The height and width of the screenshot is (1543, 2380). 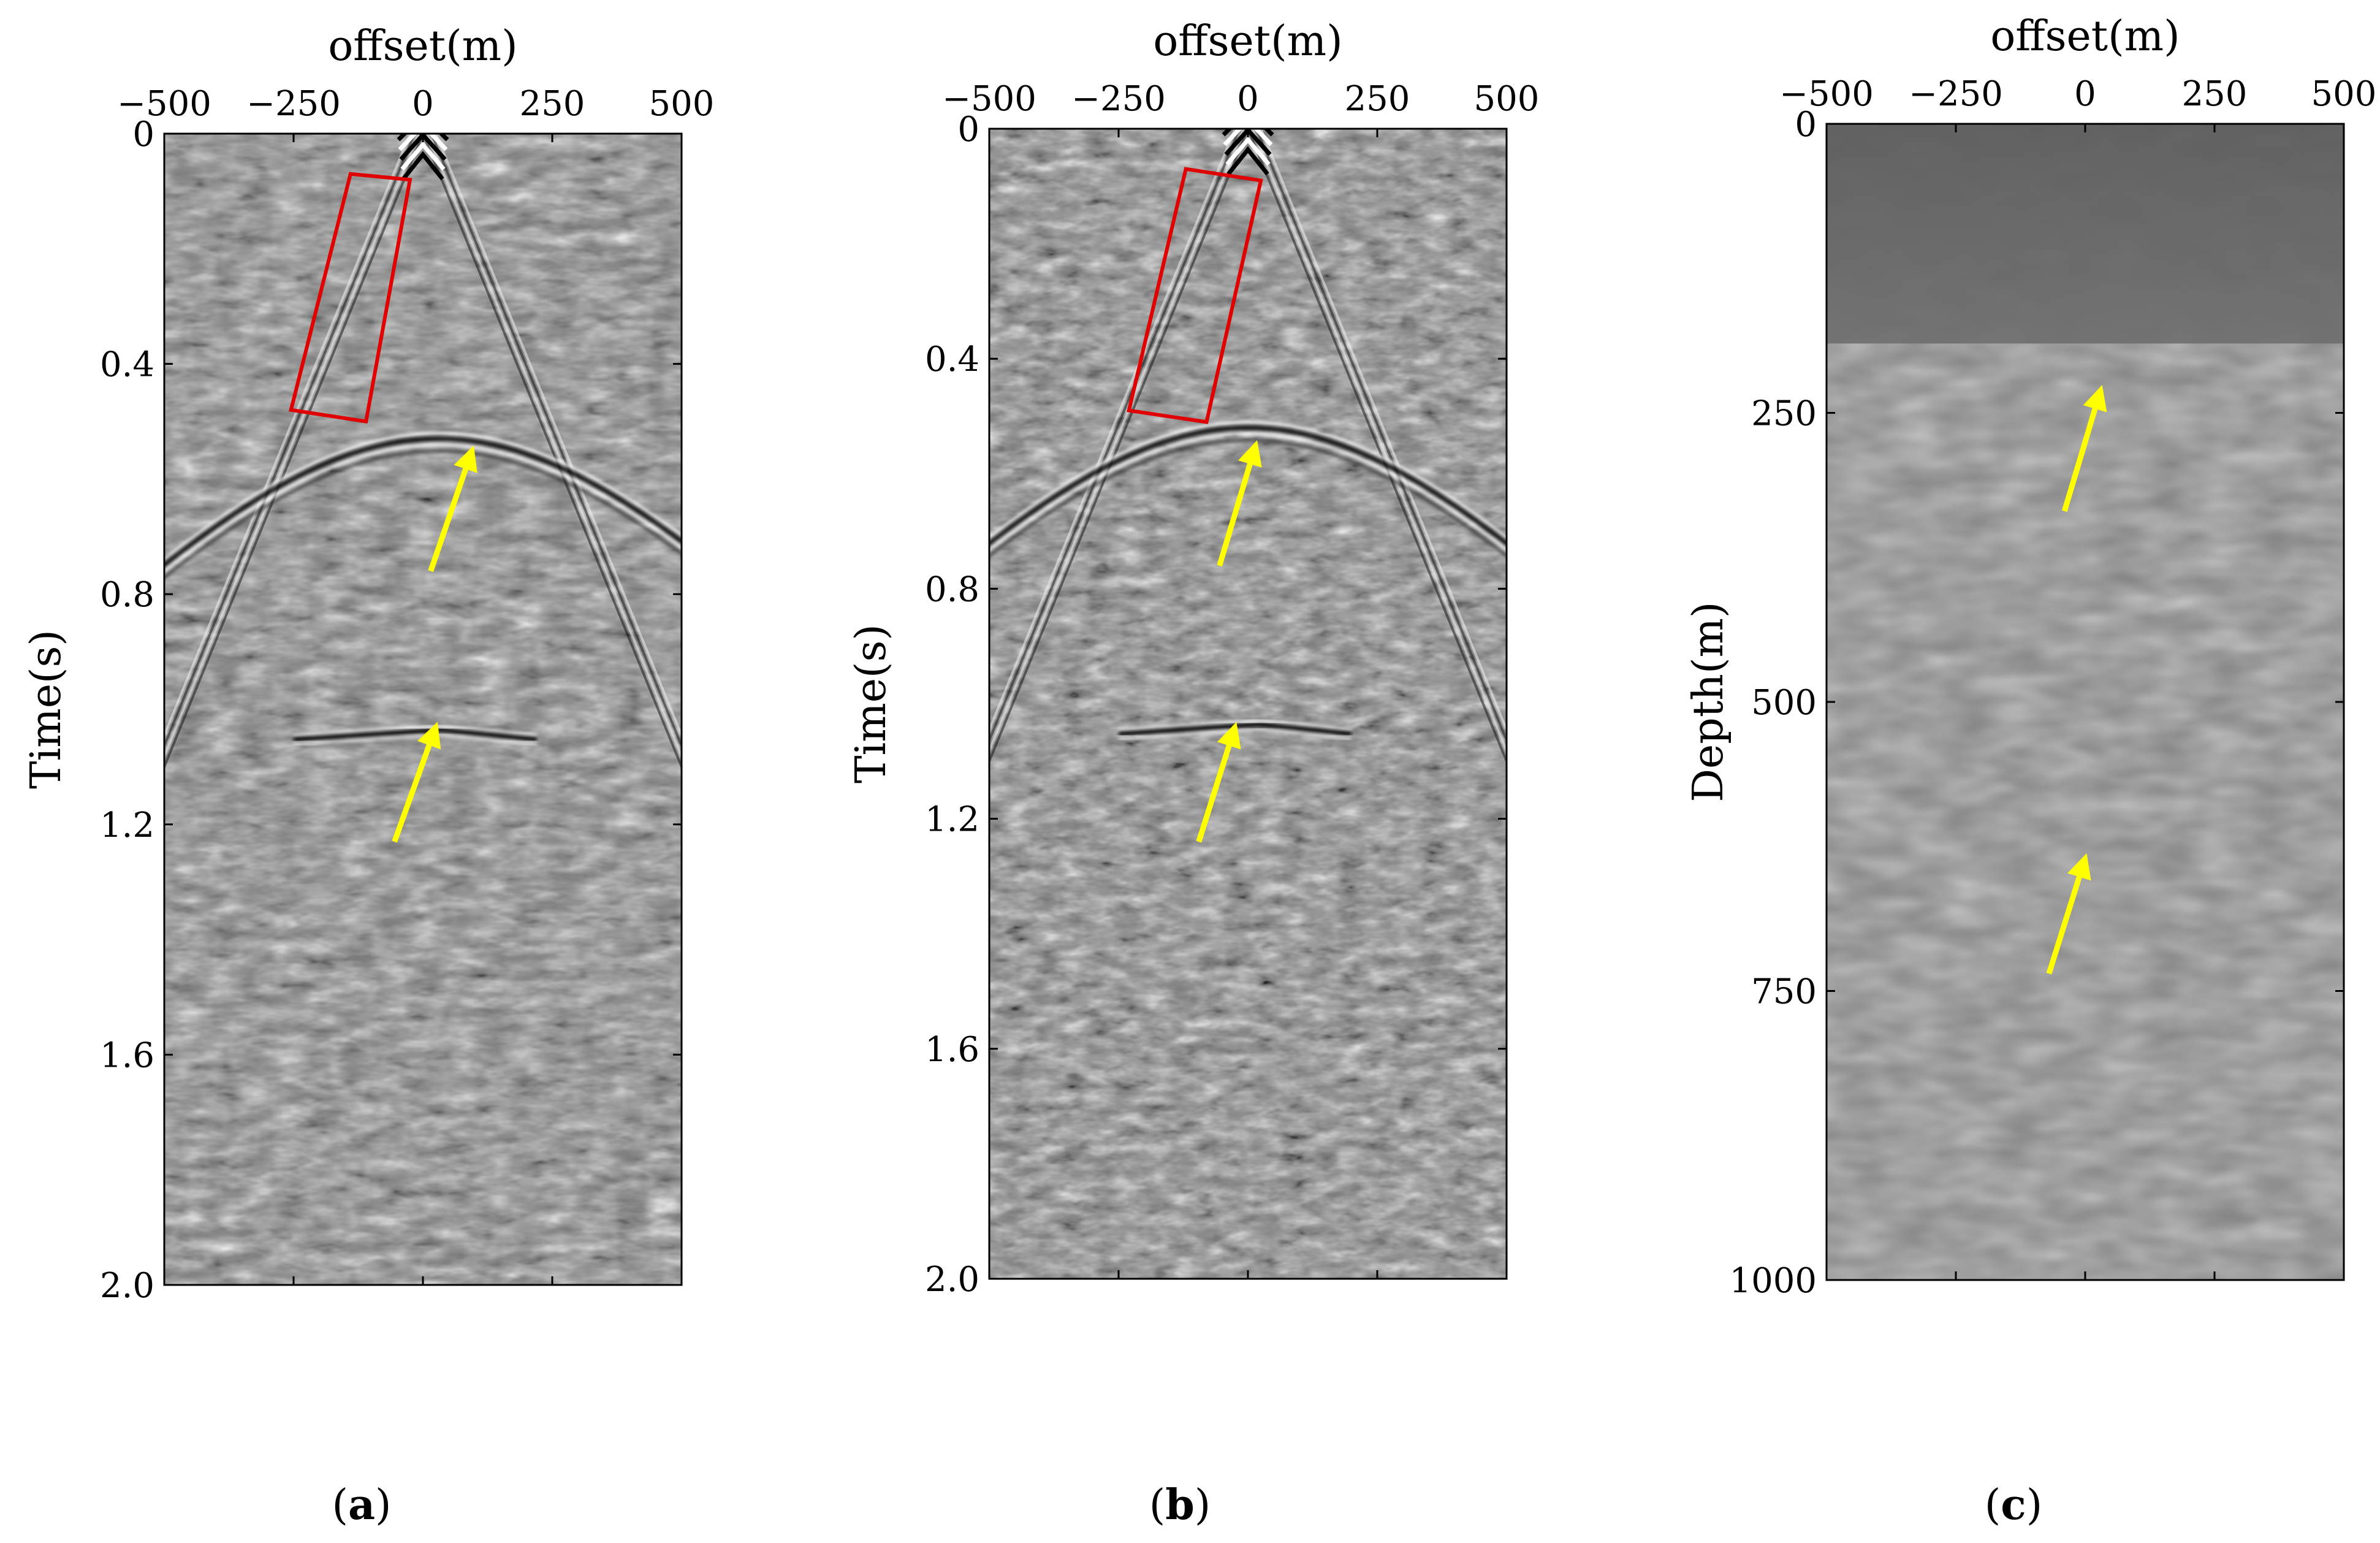 What do you see at coordinates (1784, 703) in the screenshot?
I see `y-tick-label: 500` at bounding box center [1784, 703].